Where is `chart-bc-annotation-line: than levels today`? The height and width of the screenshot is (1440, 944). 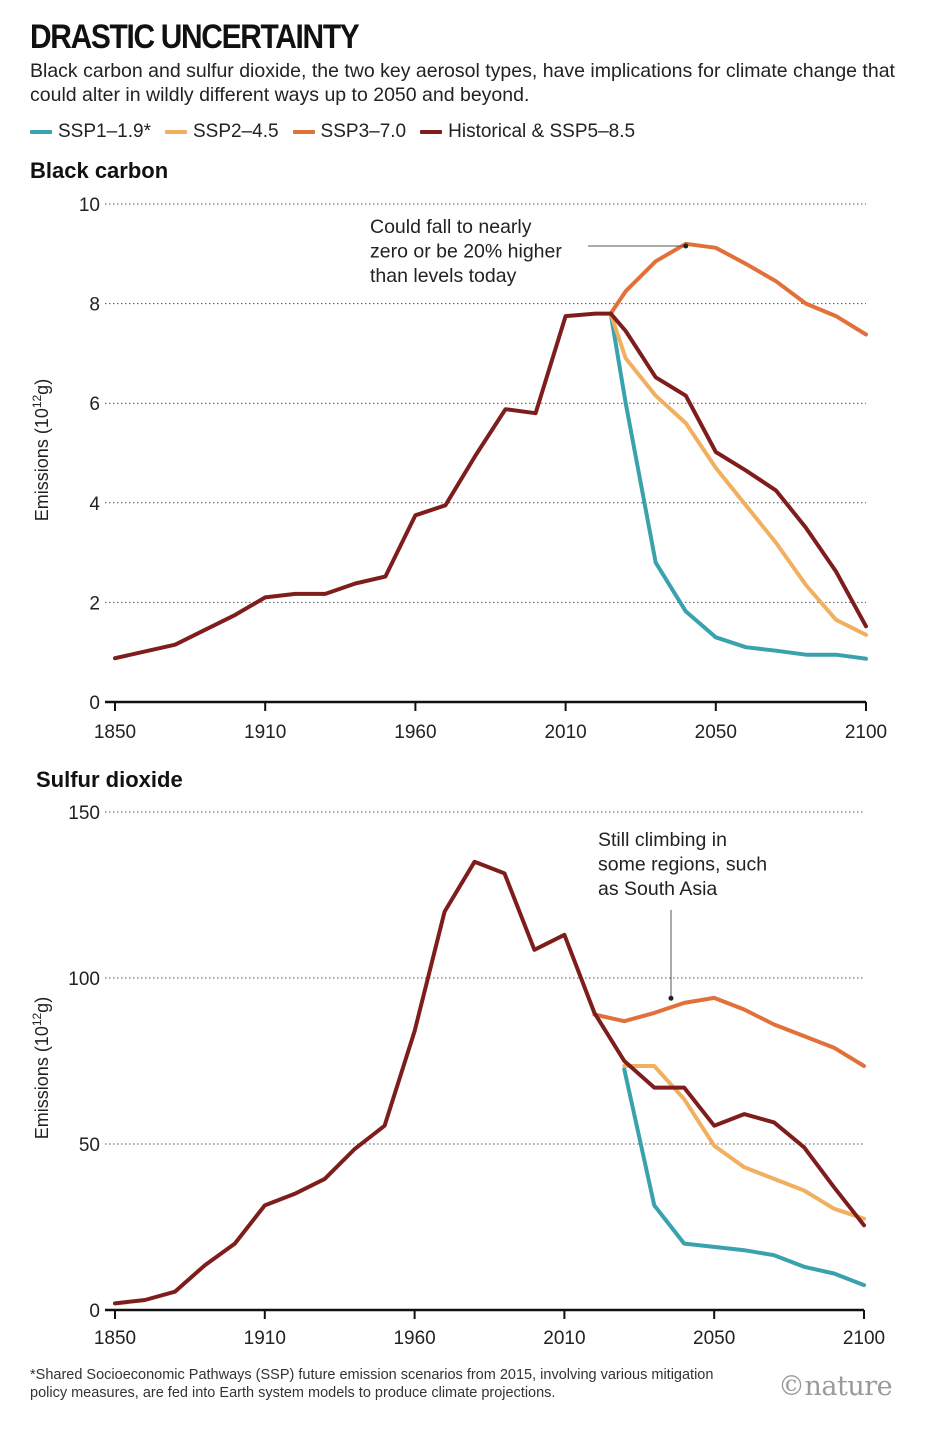
chart-bc-annotation-line: than levels today is located at coordinates (443, 276).